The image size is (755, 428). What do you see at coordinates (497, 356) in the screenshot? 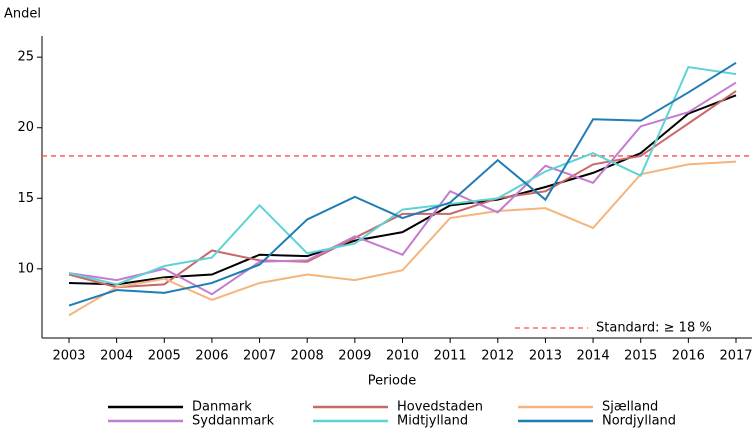
I see `x-tick-label: 2012` at bounding box center [497, 356].